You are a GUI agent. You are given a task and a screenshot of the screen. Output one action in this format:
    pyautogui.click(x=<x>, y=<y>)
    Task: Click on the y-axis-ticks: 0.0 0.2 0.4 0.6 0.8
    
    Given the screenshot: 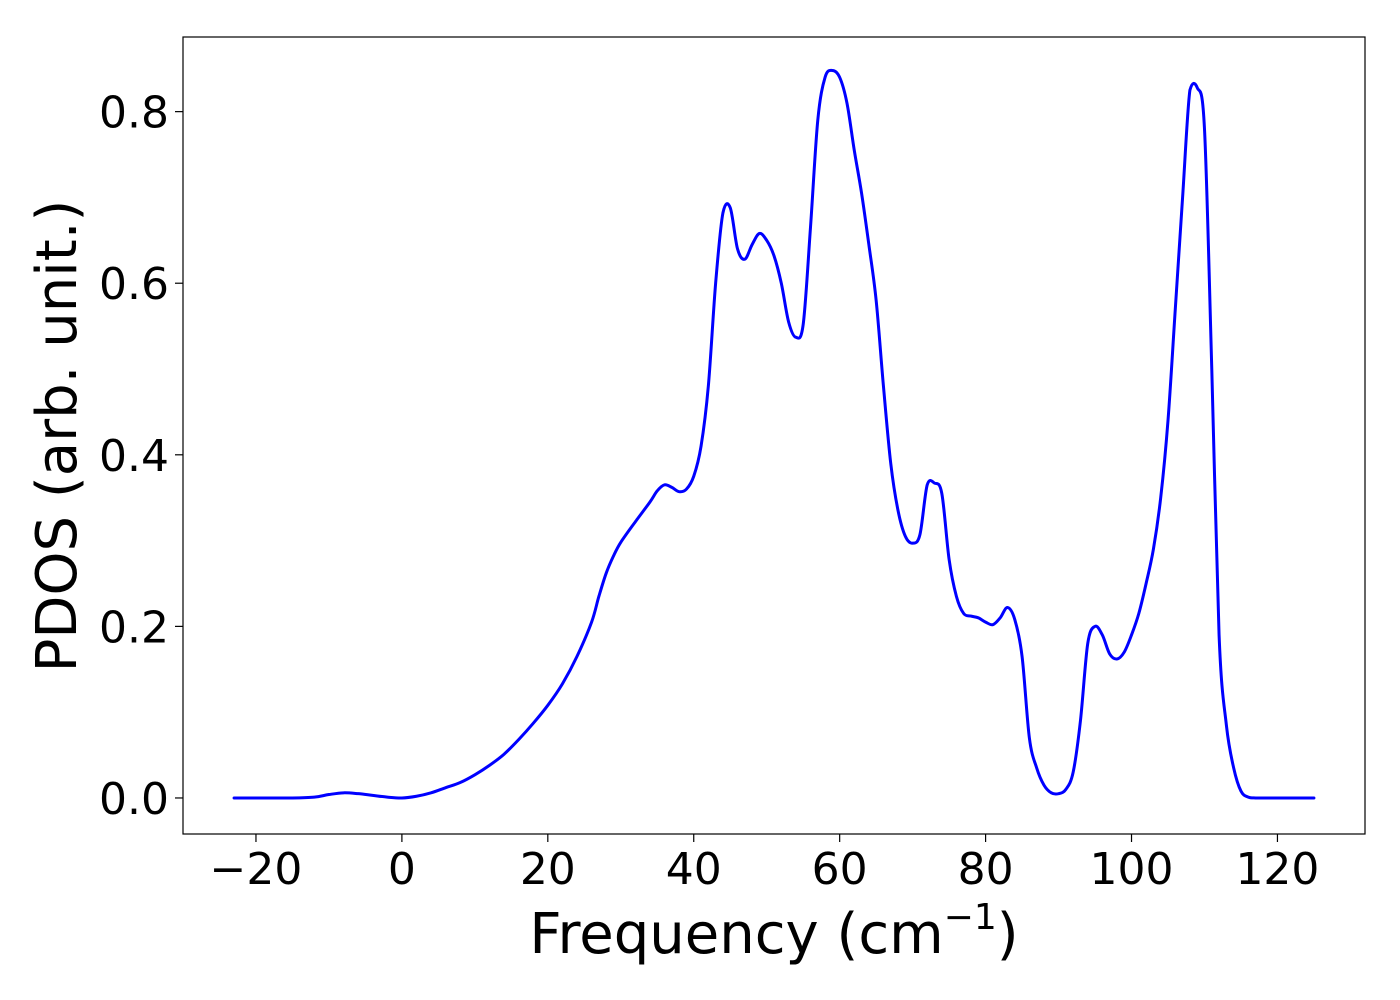 What is the action you would take?
    pyautogui.click(x=141, y=456)
    